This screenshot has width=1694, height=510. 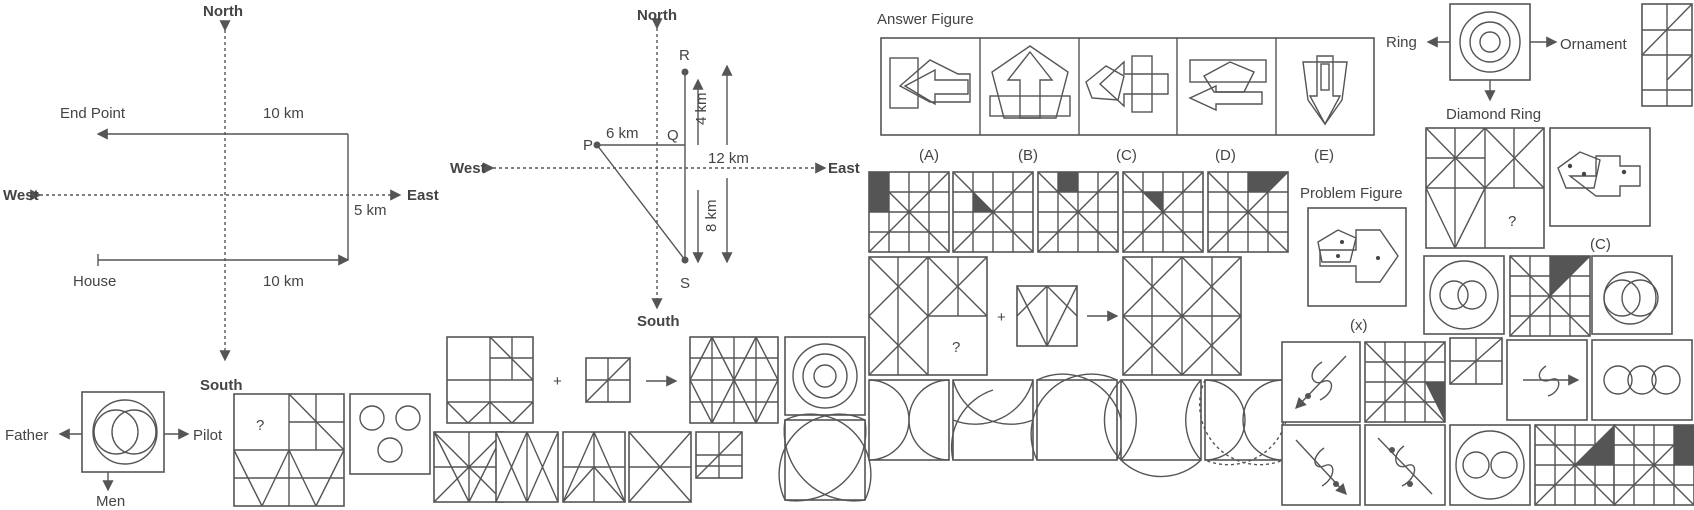 I want to click on answer-option-c-figure, so click(x=1127, y=84).